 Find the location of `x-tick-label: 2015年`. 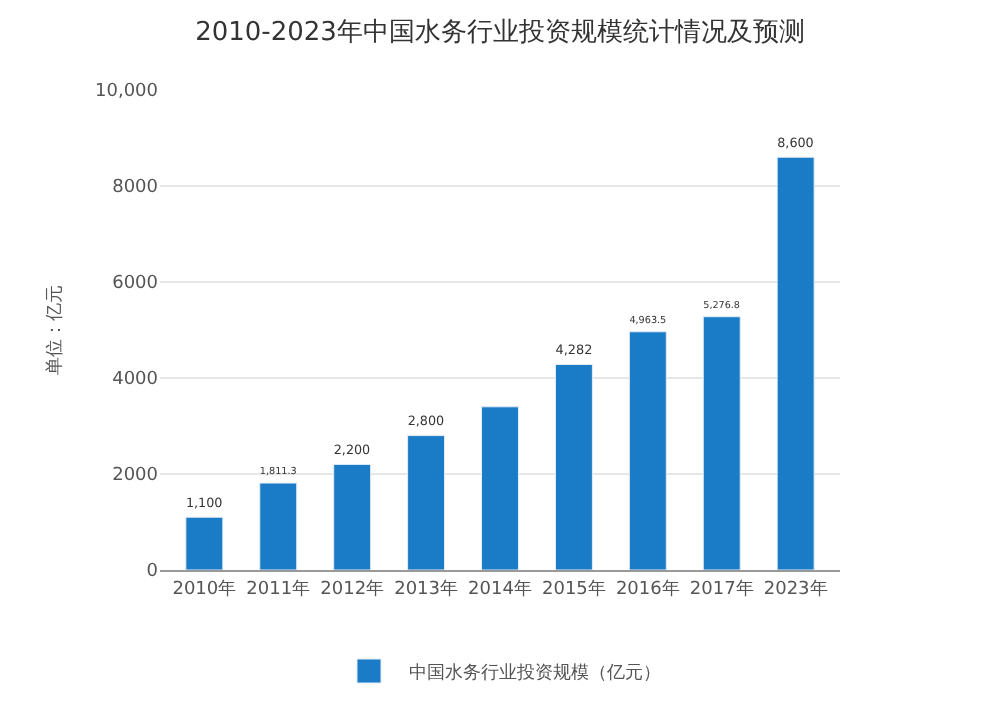

x-tick-label: 2015年 is located at coordinates (574, 588).